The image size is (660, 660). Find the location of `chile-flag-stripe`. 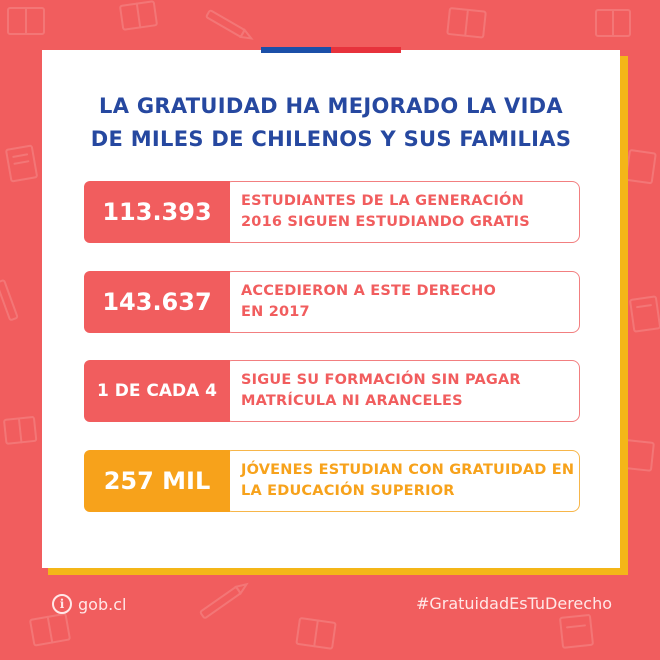

chile-flag-stripe is located at coordinates (331, 50).